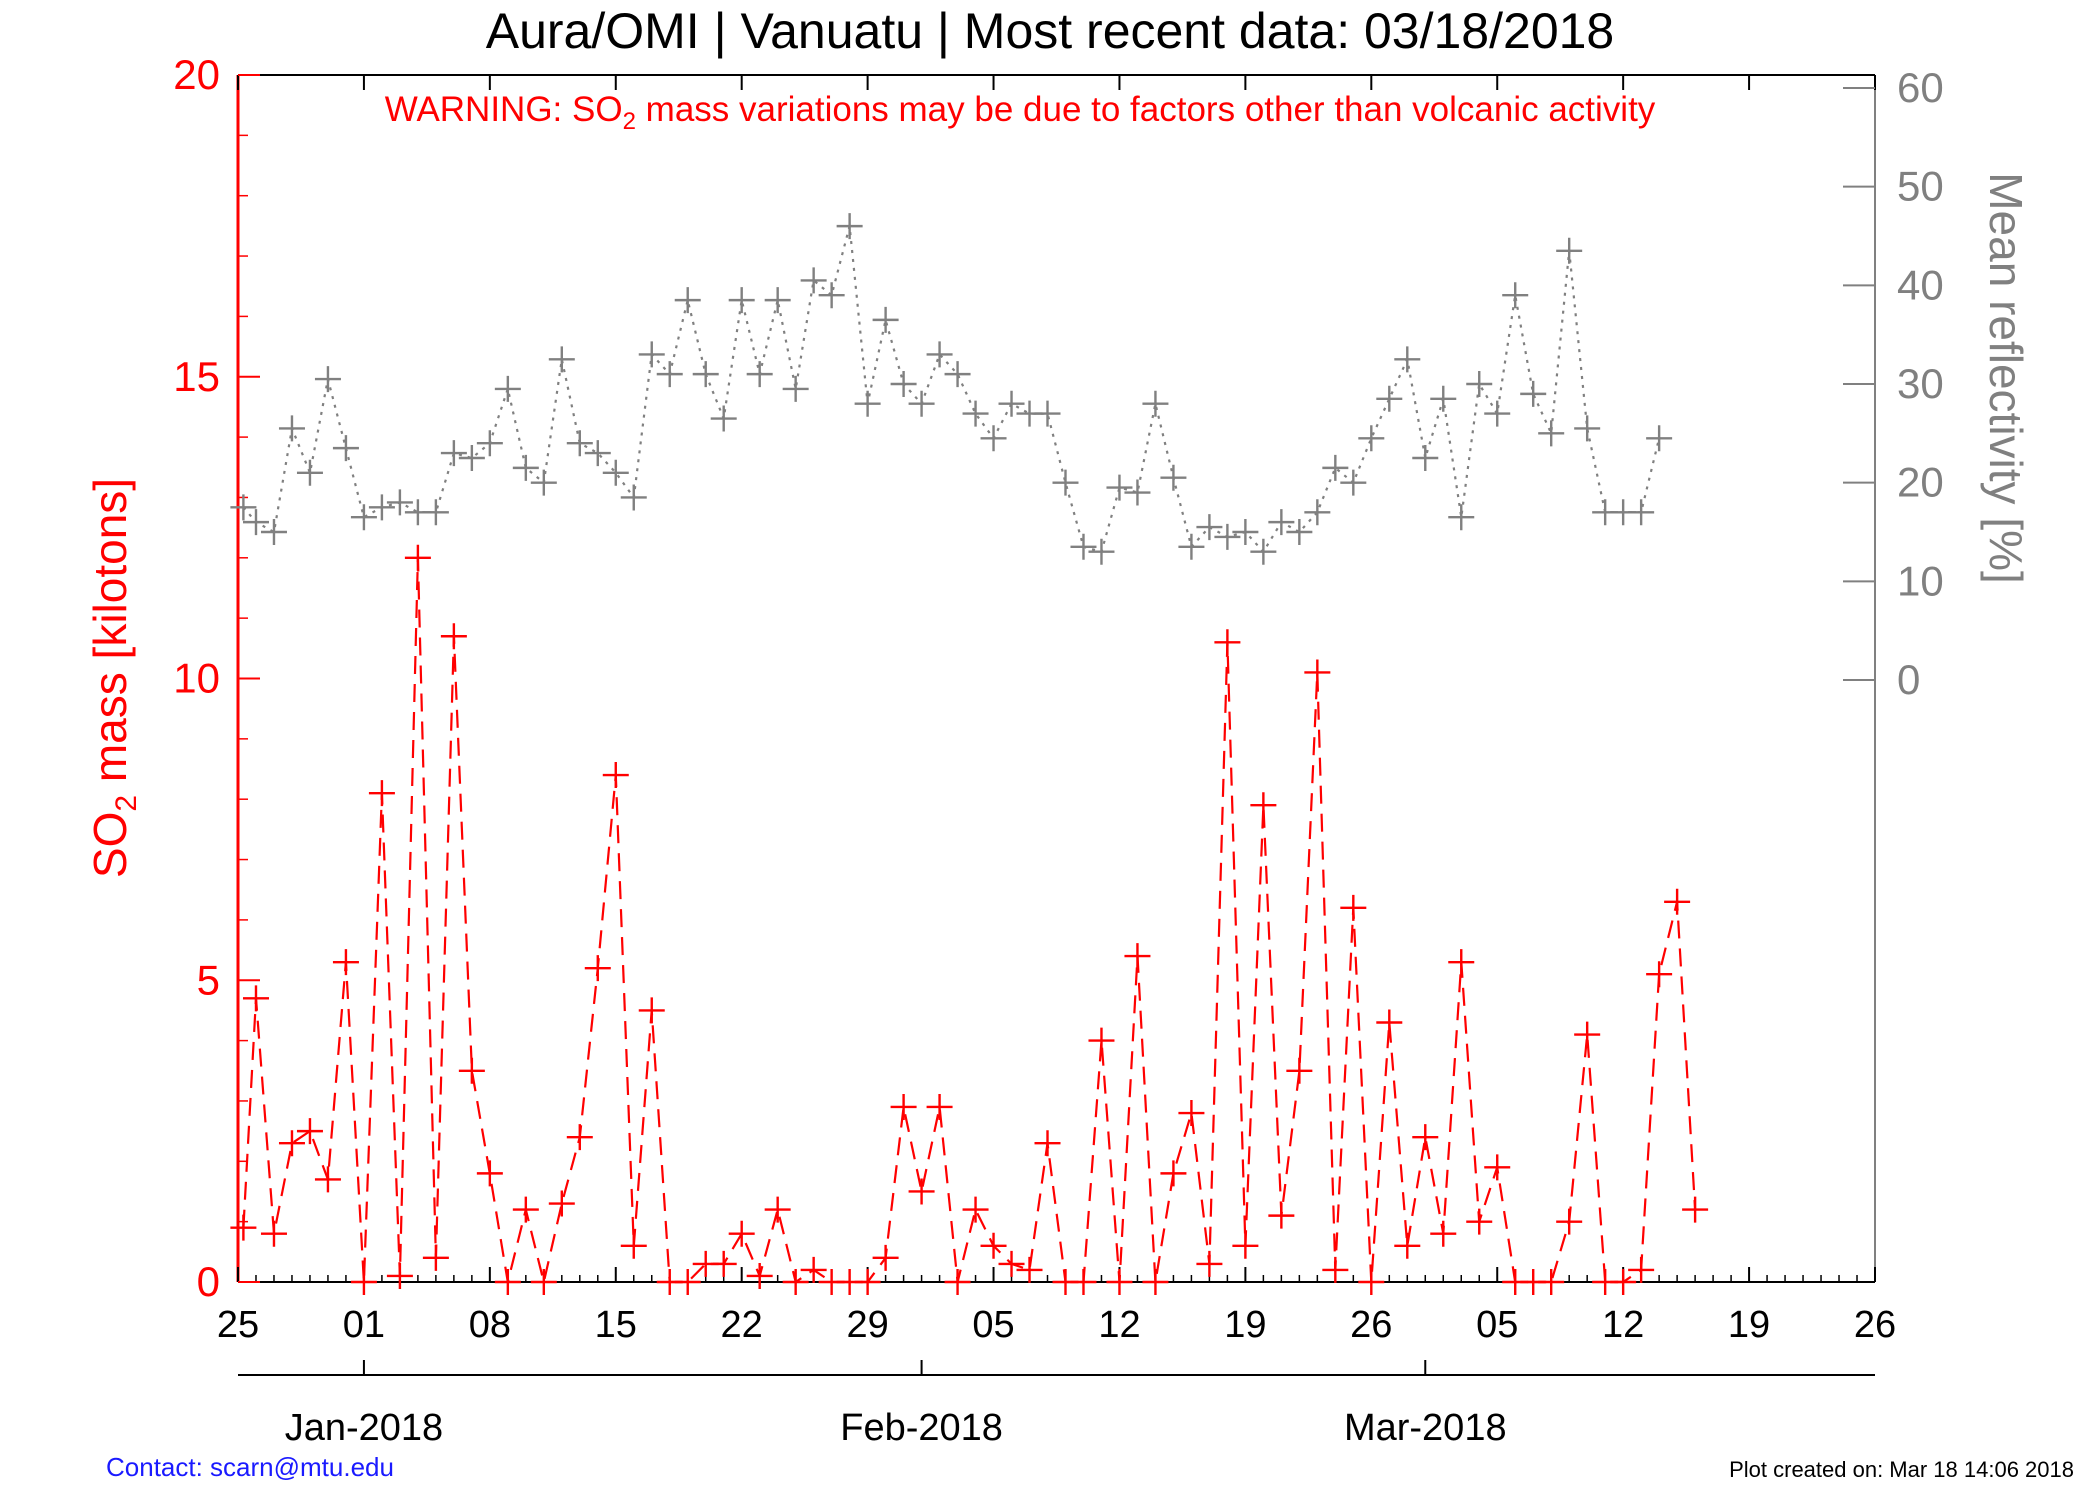 The image size is (2100, 1500). I want to click on left-y-tick-label: 20, so click(196, 74).